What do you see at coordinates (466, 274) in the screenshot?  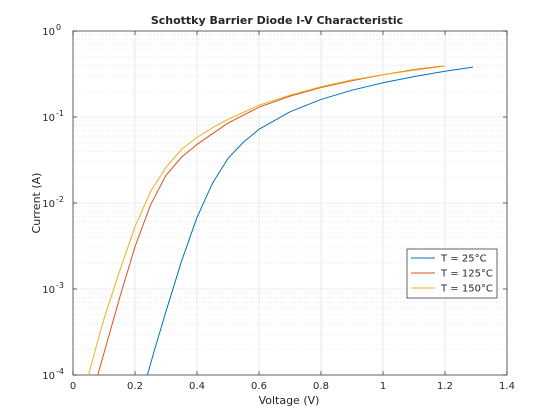 I see `legend-label: T = 125°C` at bounding box center [466, 274].